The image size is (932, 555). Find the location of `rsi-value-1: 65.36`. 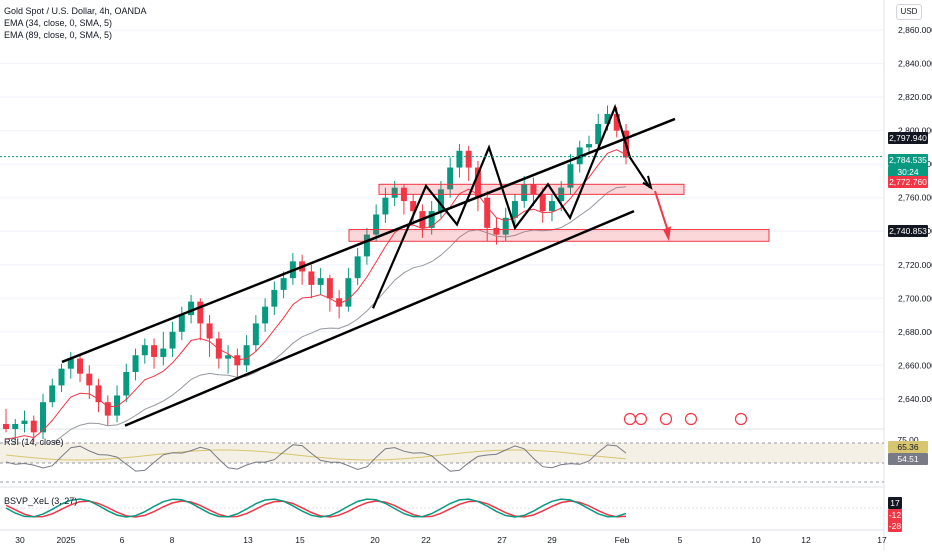

rsi-value-1: 65.36 is located at coordinates (908, 447).